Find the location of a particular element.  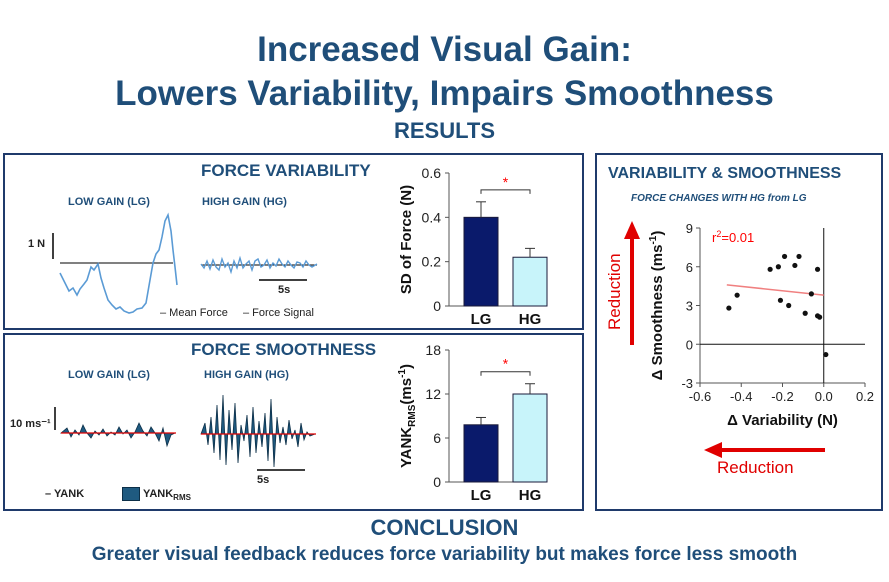

legend-force-signal: – Force Signal is located at coordinates (278, 313).